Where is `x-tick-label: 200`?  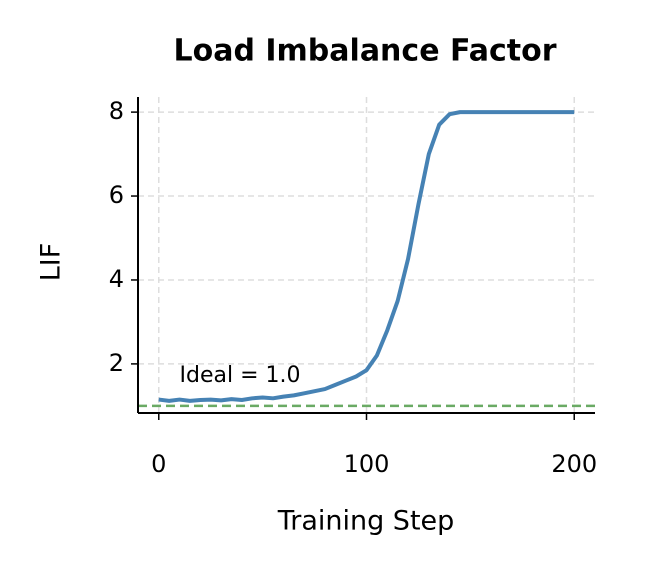
x-tick-label: 200 is located at coordinates (574, 464).